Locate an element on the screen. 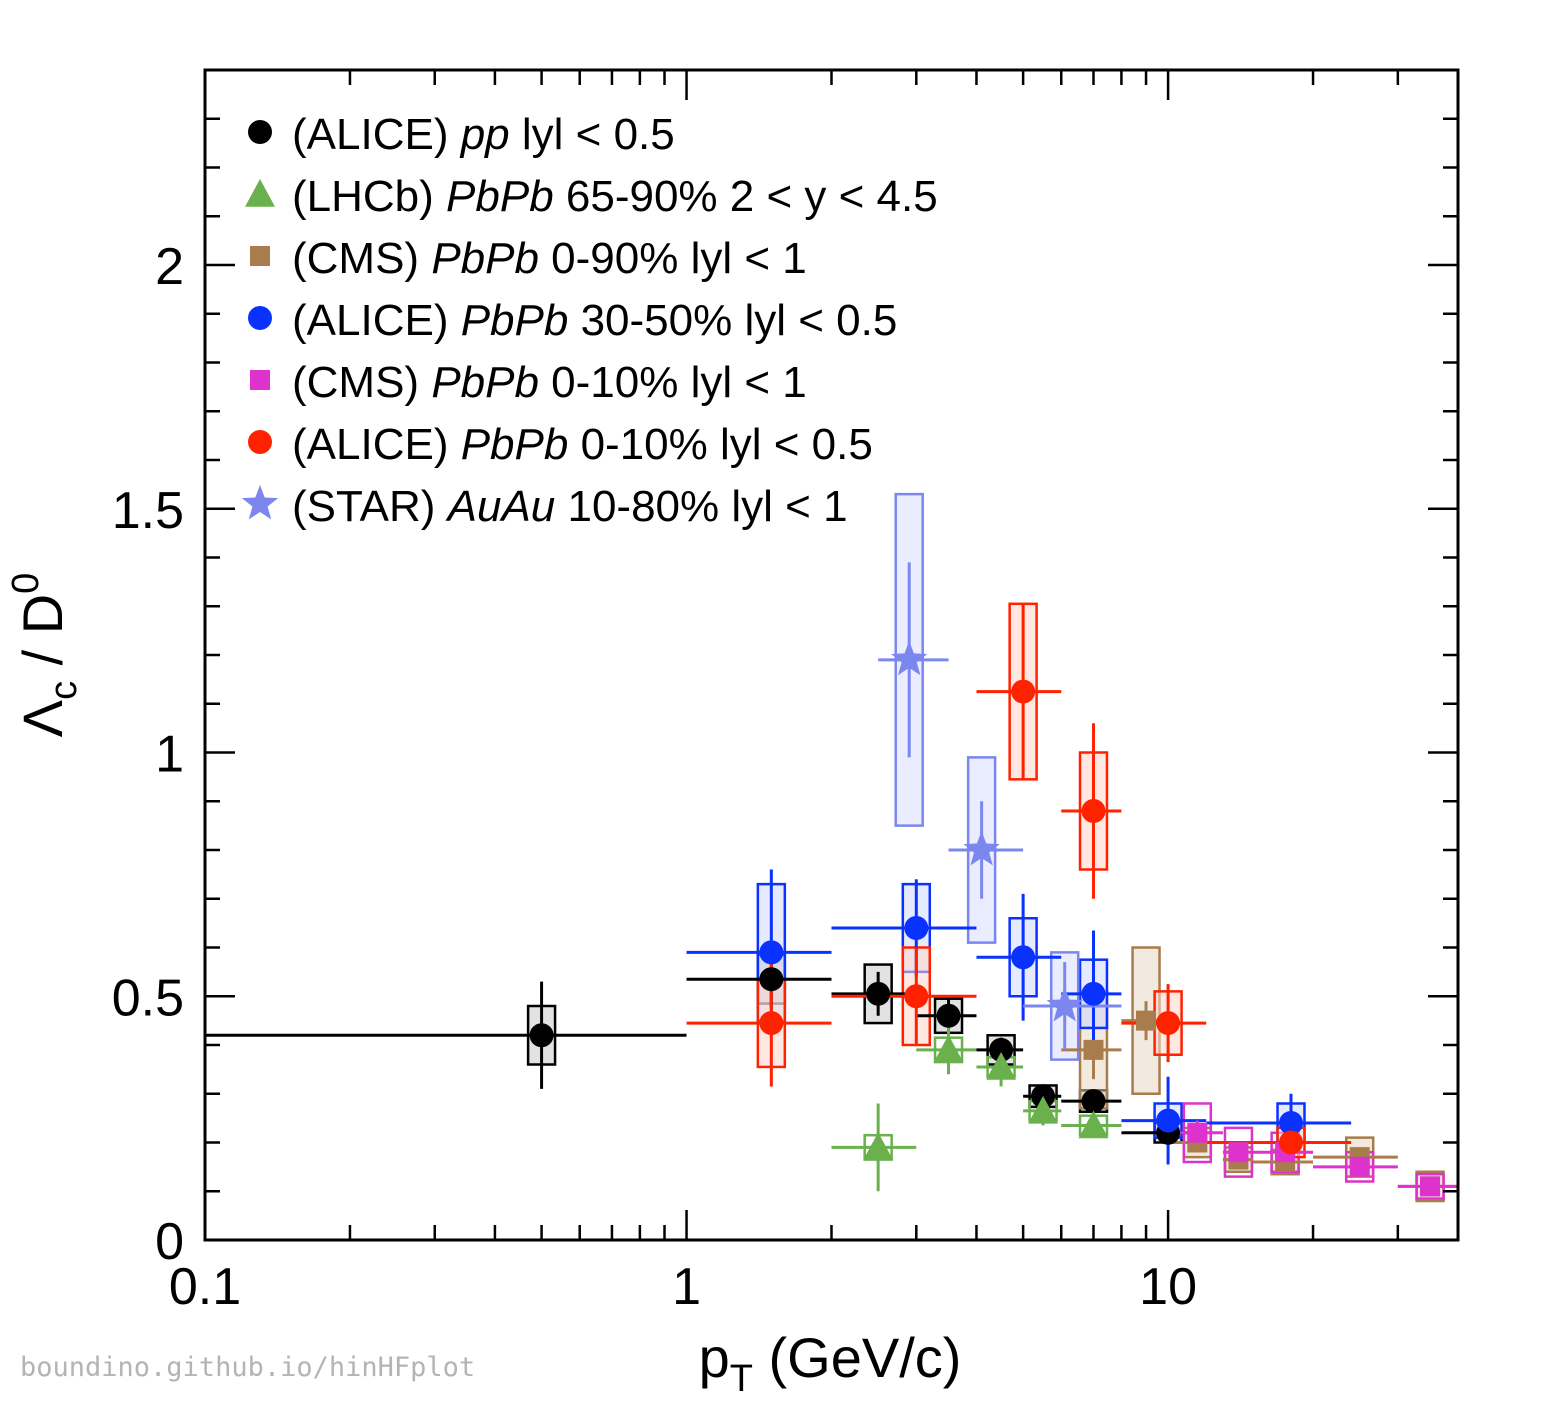 The image size is (1567, 1410). legend-label: (ALICE) PbPb 0-10% lyl < 0.5 is located at coordinates (582, 444).